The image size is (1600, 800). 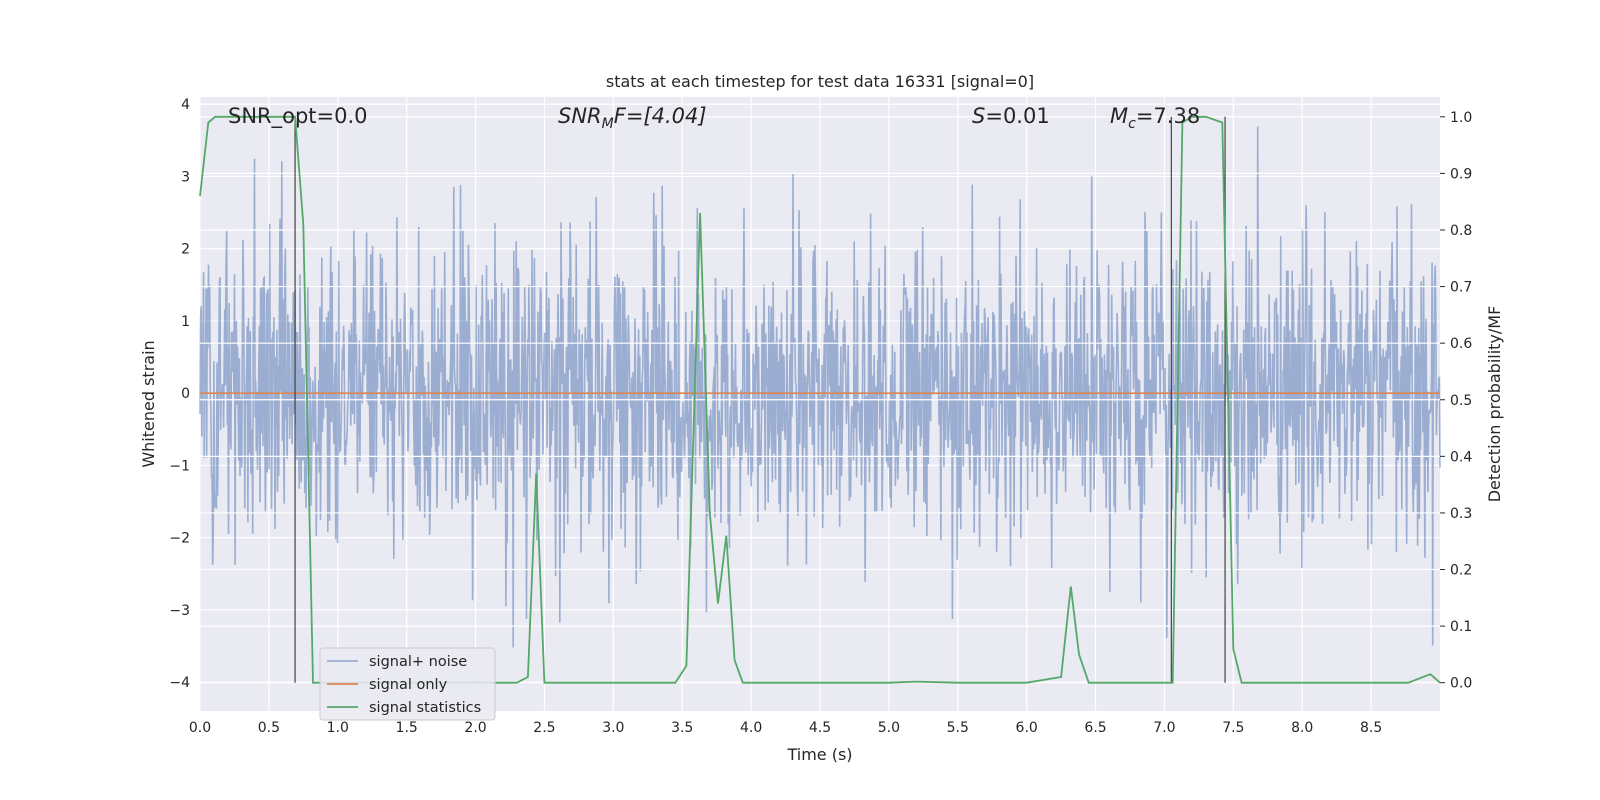 I want to click on x-tick-label: 3.0, so click(x=613, y=728).